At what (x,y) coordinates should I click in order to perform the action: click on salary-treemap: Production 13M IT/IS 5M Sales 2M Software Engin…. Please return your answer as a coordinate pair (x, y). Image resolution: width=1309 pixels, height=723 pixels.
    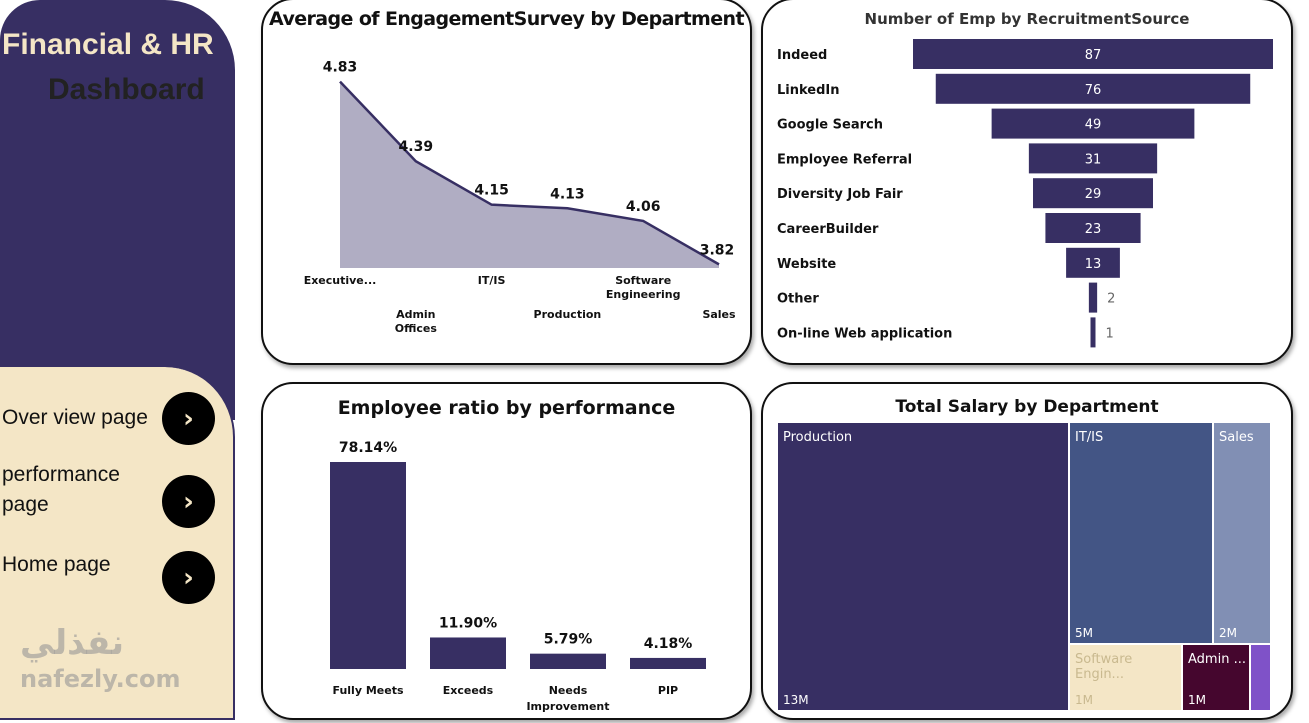
    Looking at the image, I should click on (1024, 566).